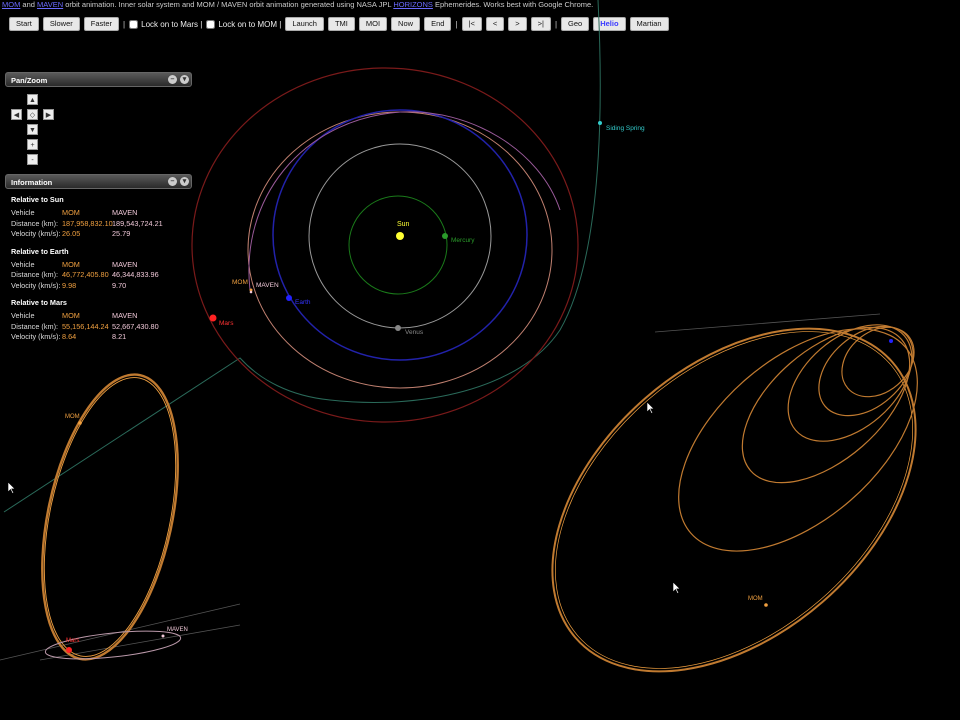  I want to click on zoom-out-button: -, so click(32, 159).